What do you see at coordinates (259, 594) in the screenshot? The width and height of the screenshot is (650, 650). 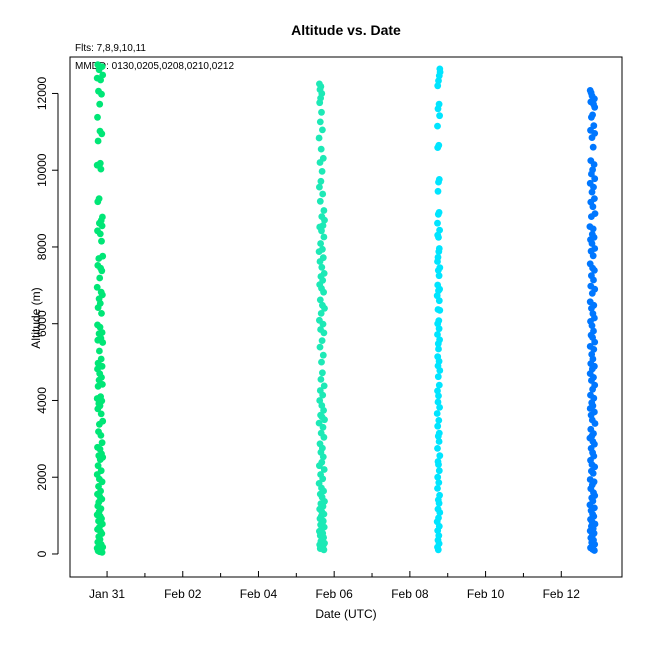 I see `x-tick-label: Feb 04` at bounding box center [259, 594].